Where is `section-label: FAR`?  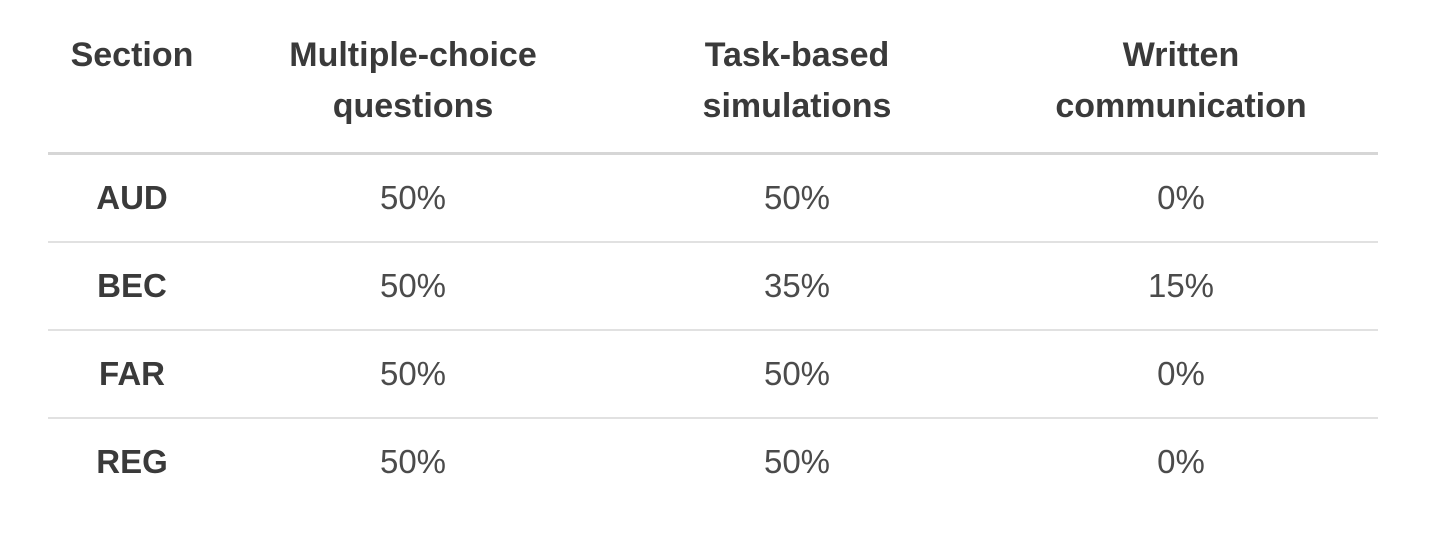 section-label: FAR is located at coordinates (132, 374).